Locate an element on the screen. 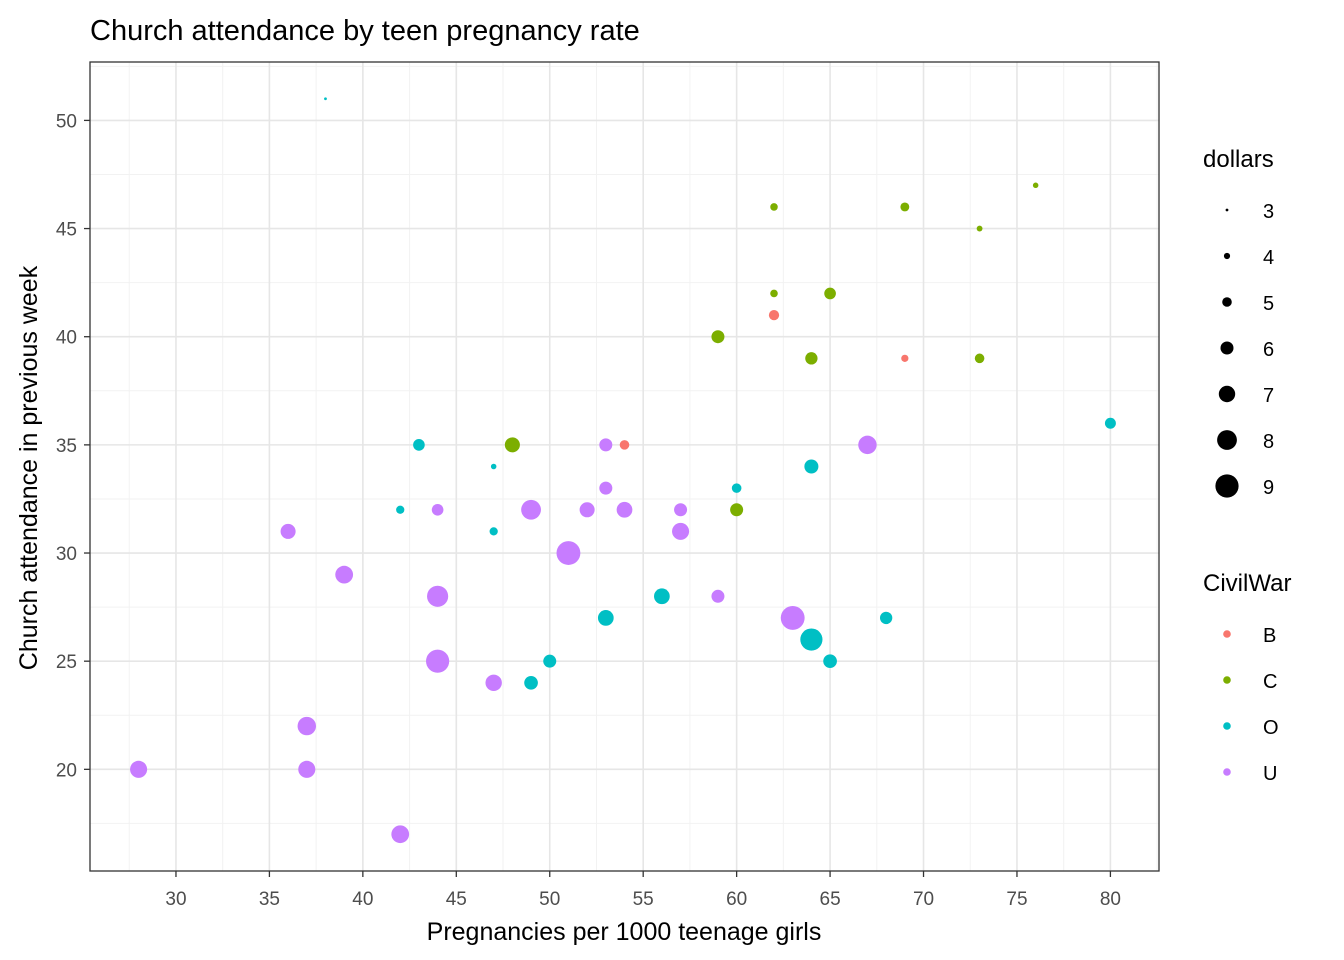 Image resolution: width=1344 pixels, height=960 pixels. x-tick-label: 70 is located at coordinates (923, 899).